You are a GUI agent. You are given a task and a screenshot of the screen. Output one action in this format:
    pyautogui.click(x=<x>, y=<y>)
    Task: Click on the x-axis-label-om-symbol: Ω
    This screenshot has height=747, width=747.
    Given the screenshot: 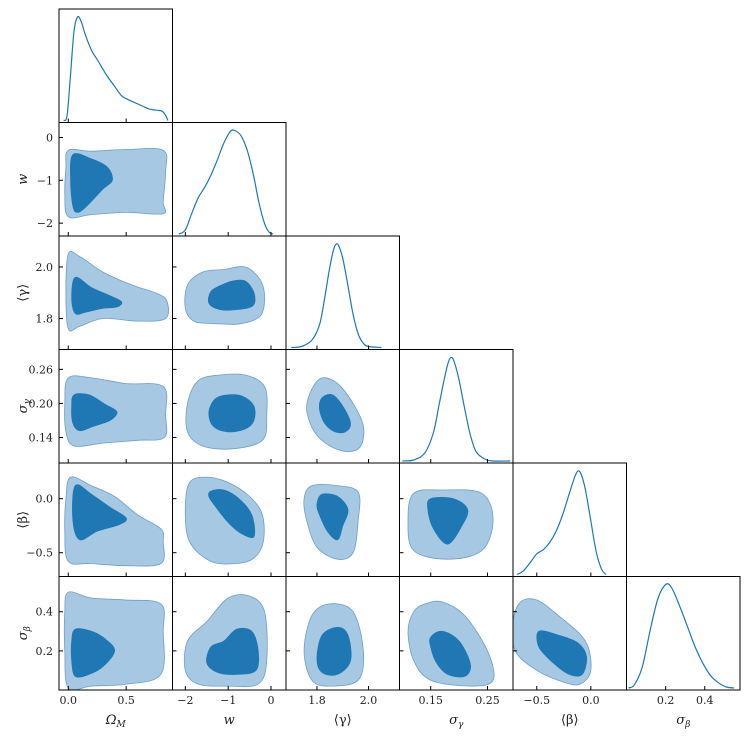 What is the action you would take?
    pyautogui.click(x=111, y=720)
    